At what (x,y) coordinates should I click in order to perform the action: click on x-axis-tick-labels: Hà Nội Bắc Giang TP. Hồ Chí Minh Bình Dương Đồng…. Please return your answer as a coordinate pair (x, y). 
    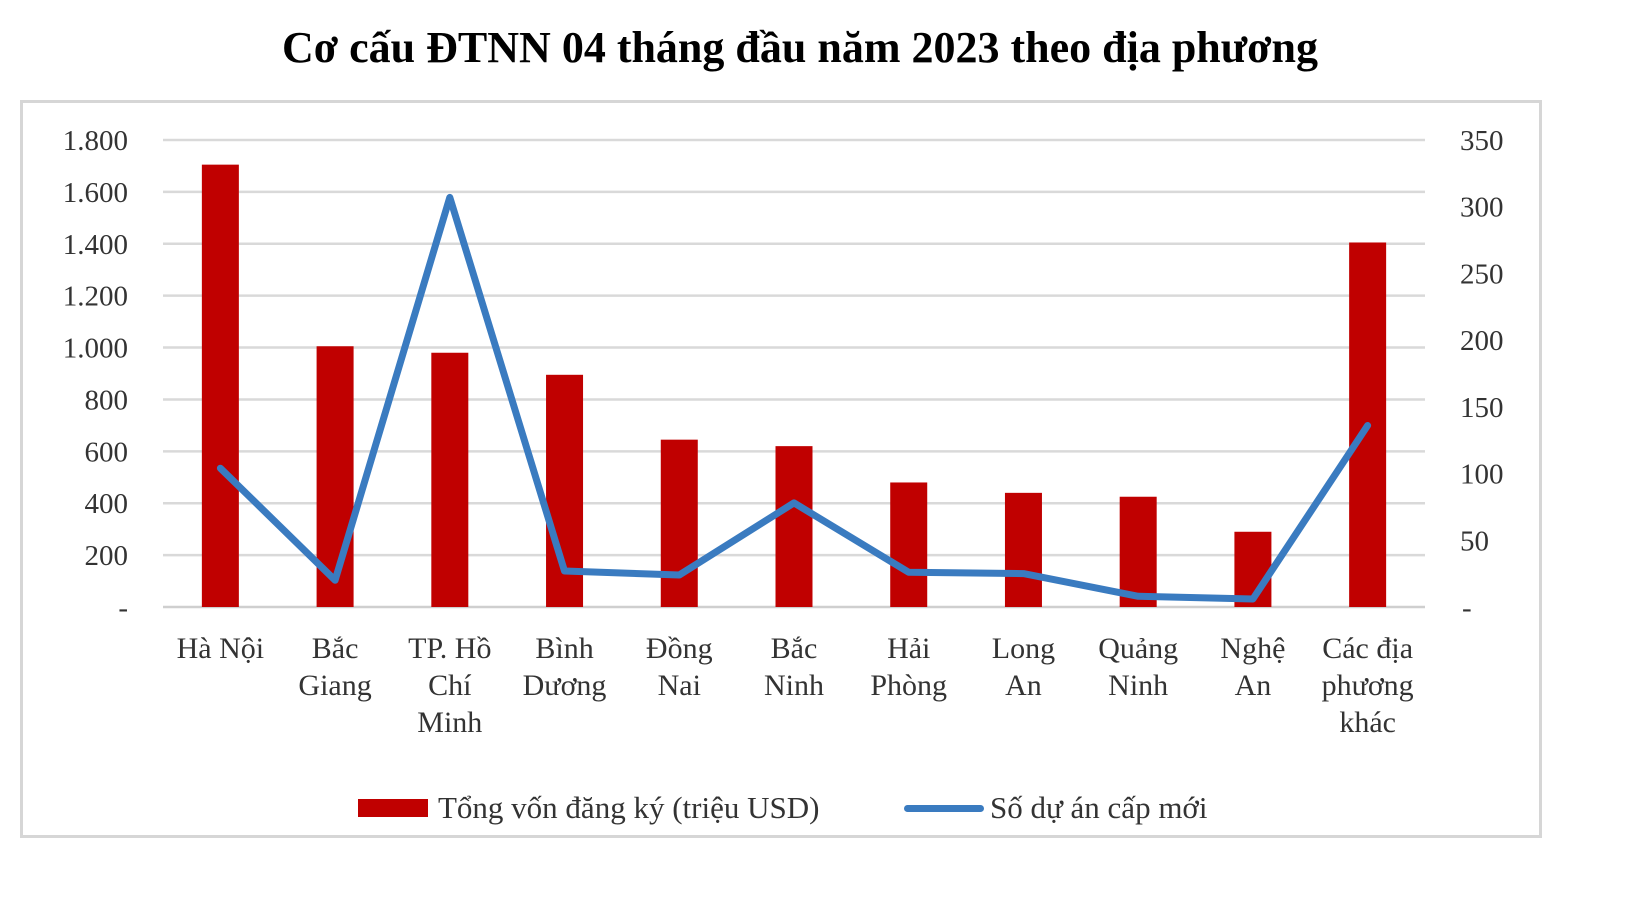
    Looking at the image, I should click on (795, 685).